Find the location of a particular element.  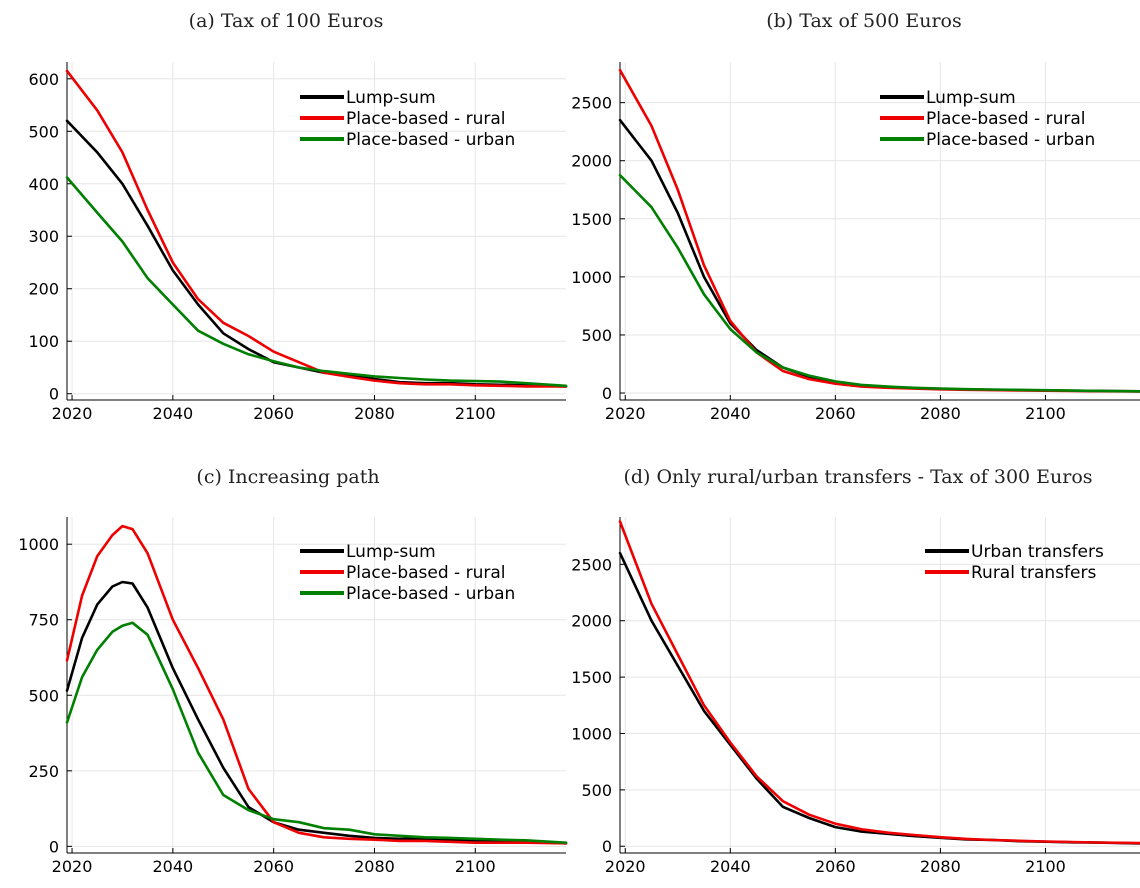

y-tick-label: 400 is located at coordinates (43, 184).